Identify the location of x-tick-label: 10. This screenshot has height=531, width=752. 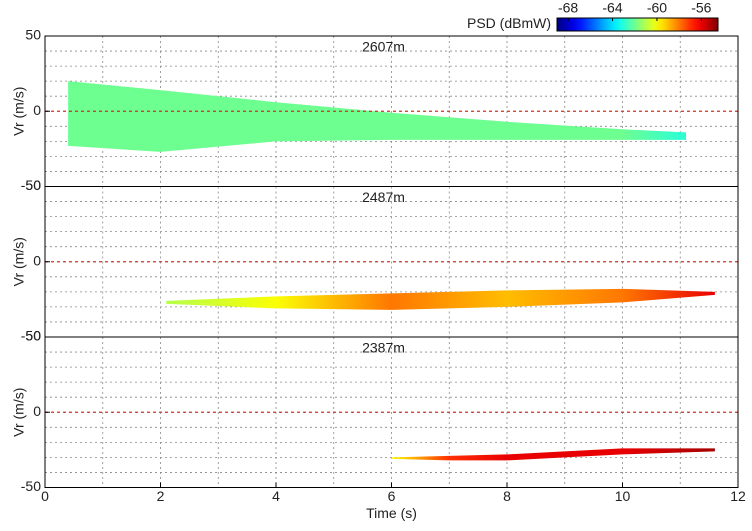
(623, 496).